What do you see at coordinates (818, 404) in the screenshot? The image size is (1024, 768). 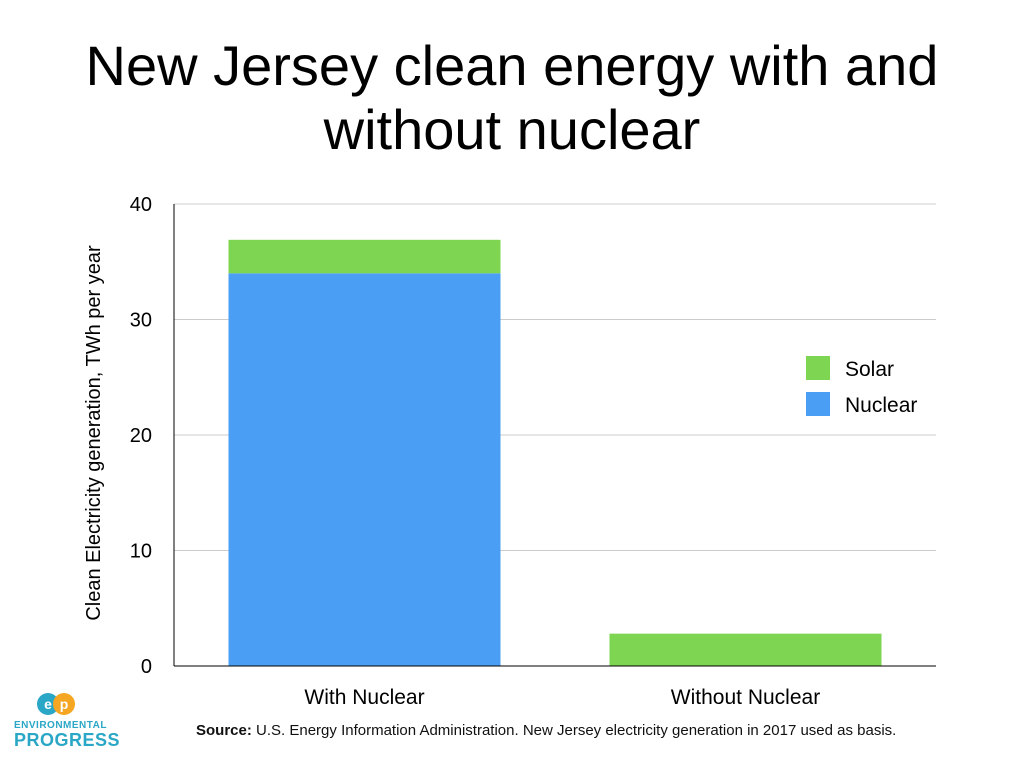 I see `legend-swatch-nuclear` at bounding box center [818, 404].